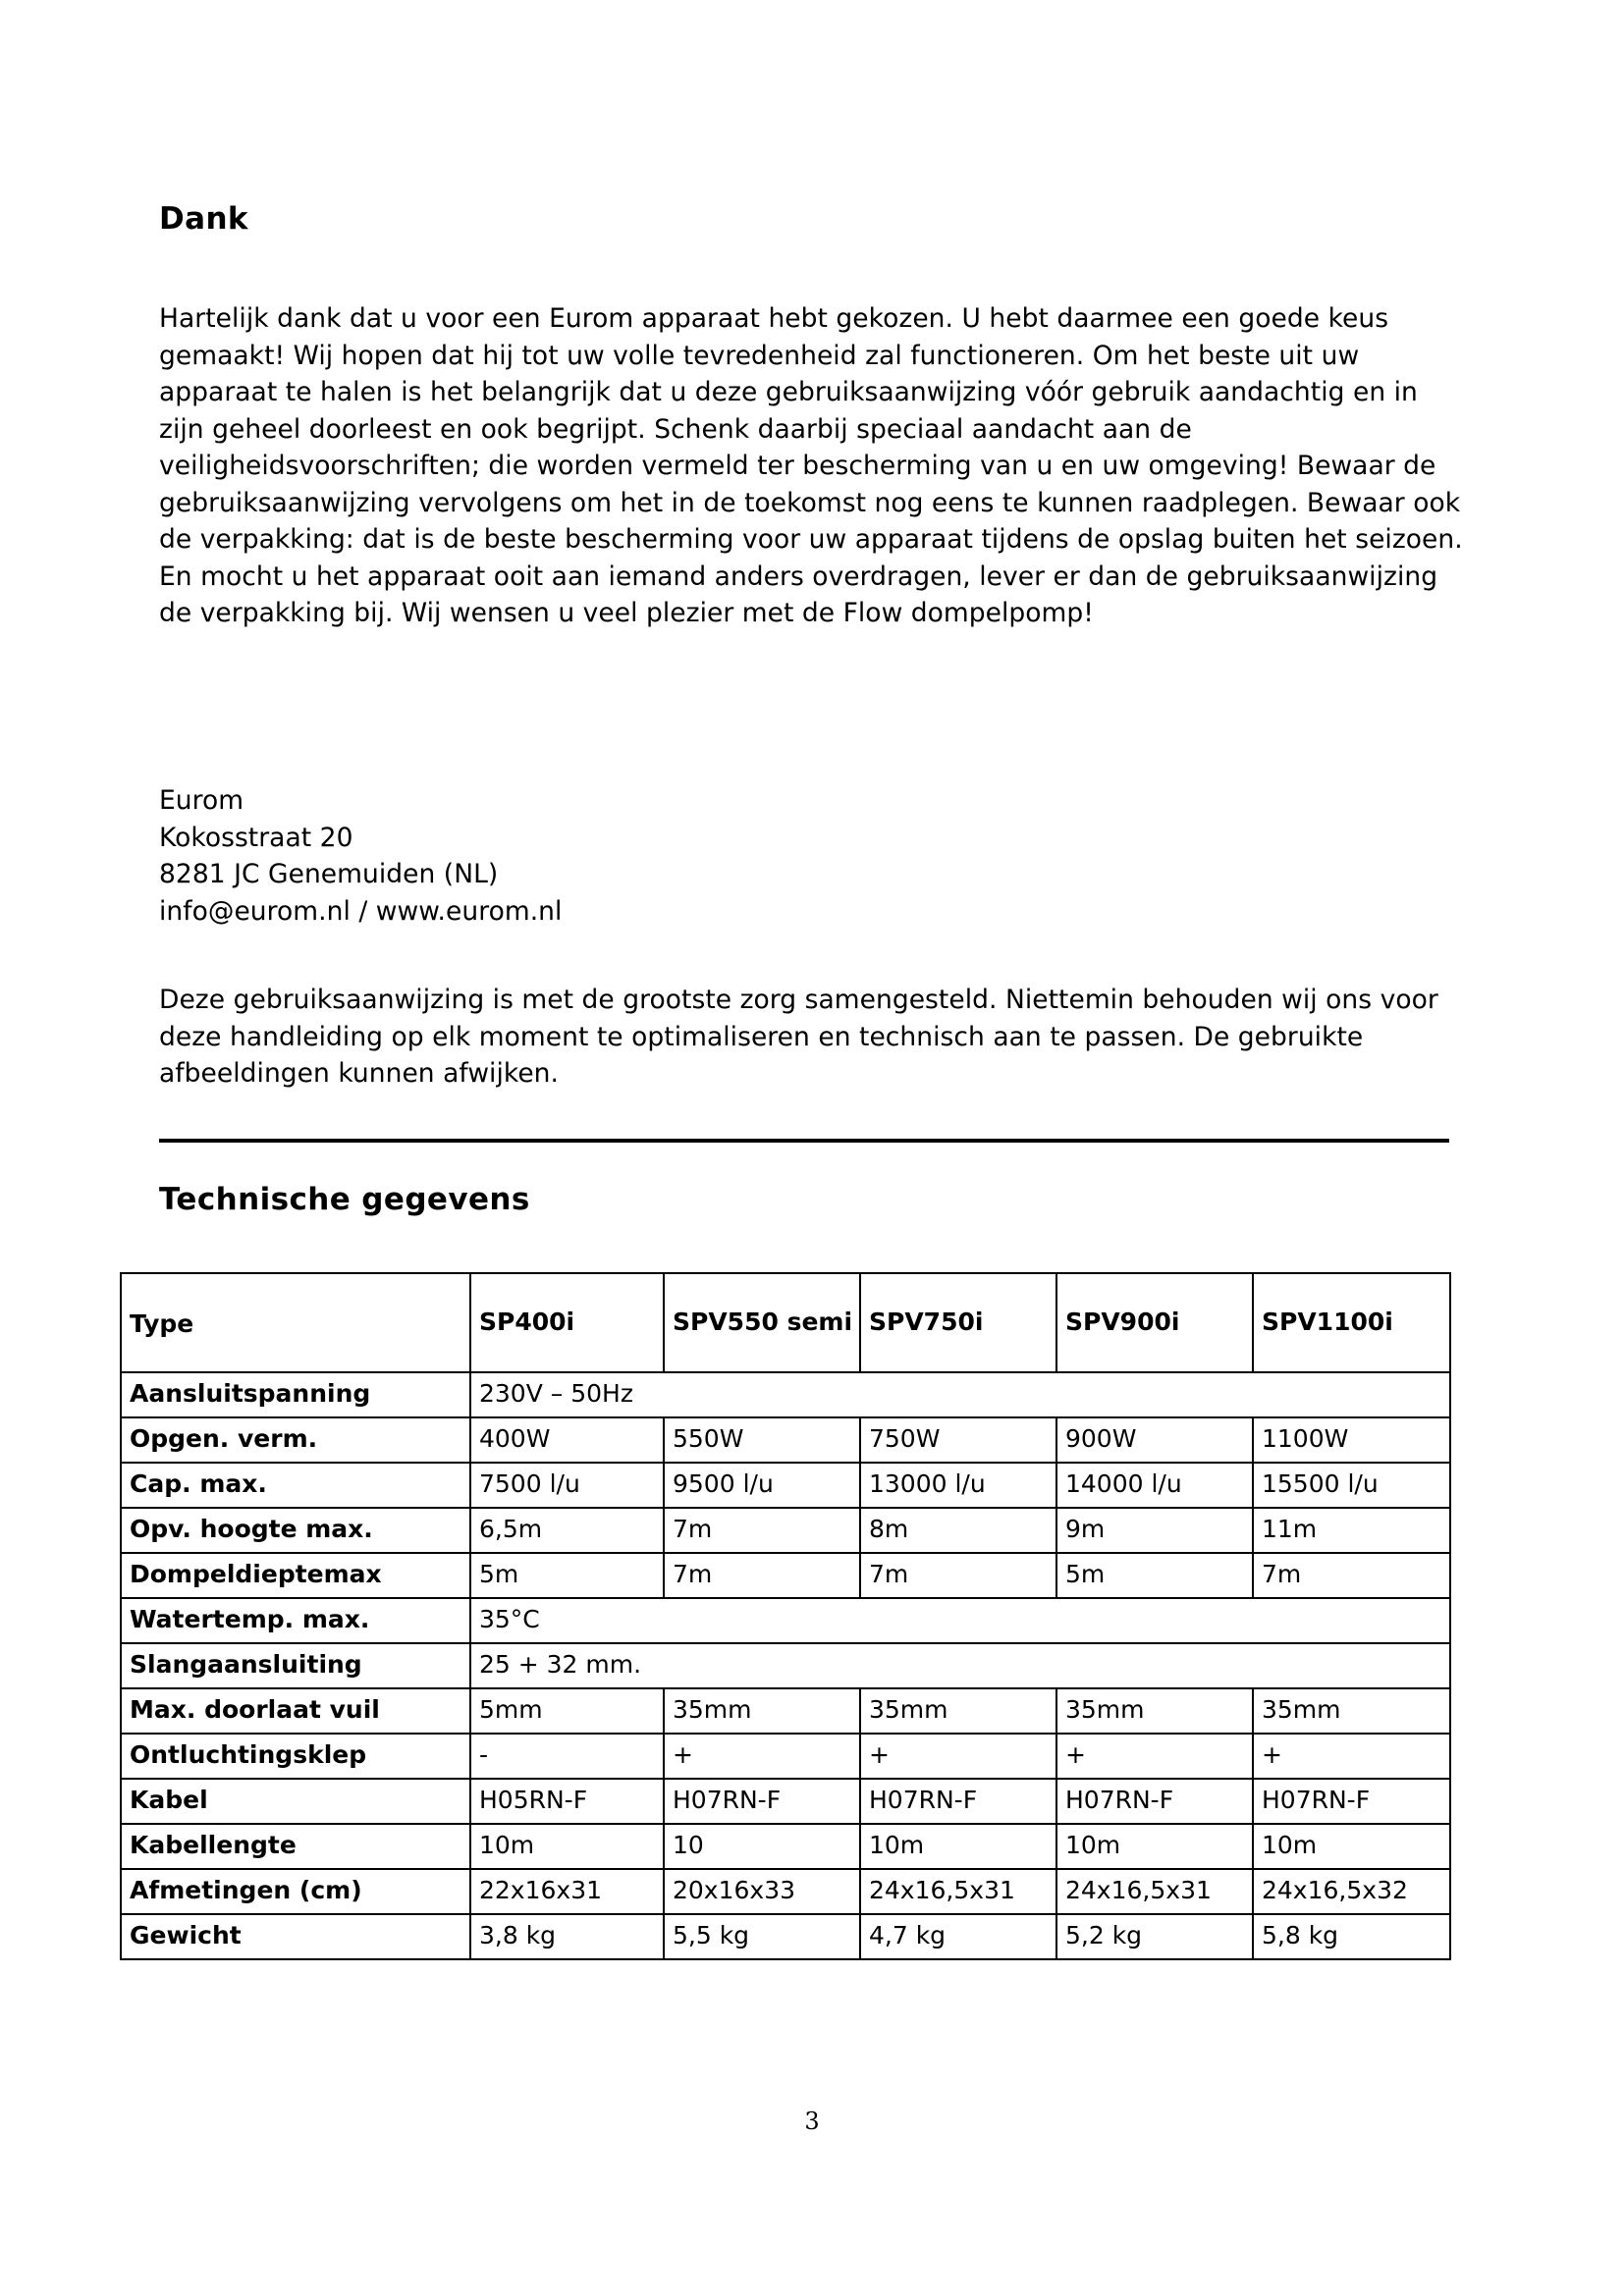 The height and width of the screenshot is (2296, 1624). I want to click on table-cell: 15500 l/u, so click(1351, 1485).